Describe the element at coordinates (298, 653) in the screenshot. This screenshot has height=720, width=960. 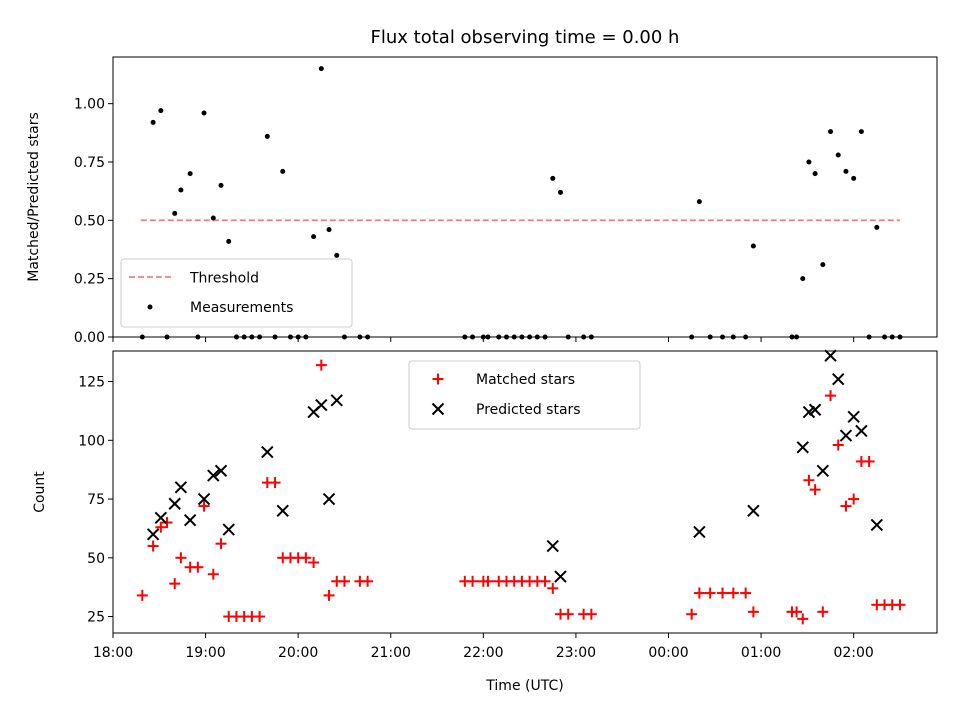
I see `bottom-x-tick-label: 20:00` at that location.